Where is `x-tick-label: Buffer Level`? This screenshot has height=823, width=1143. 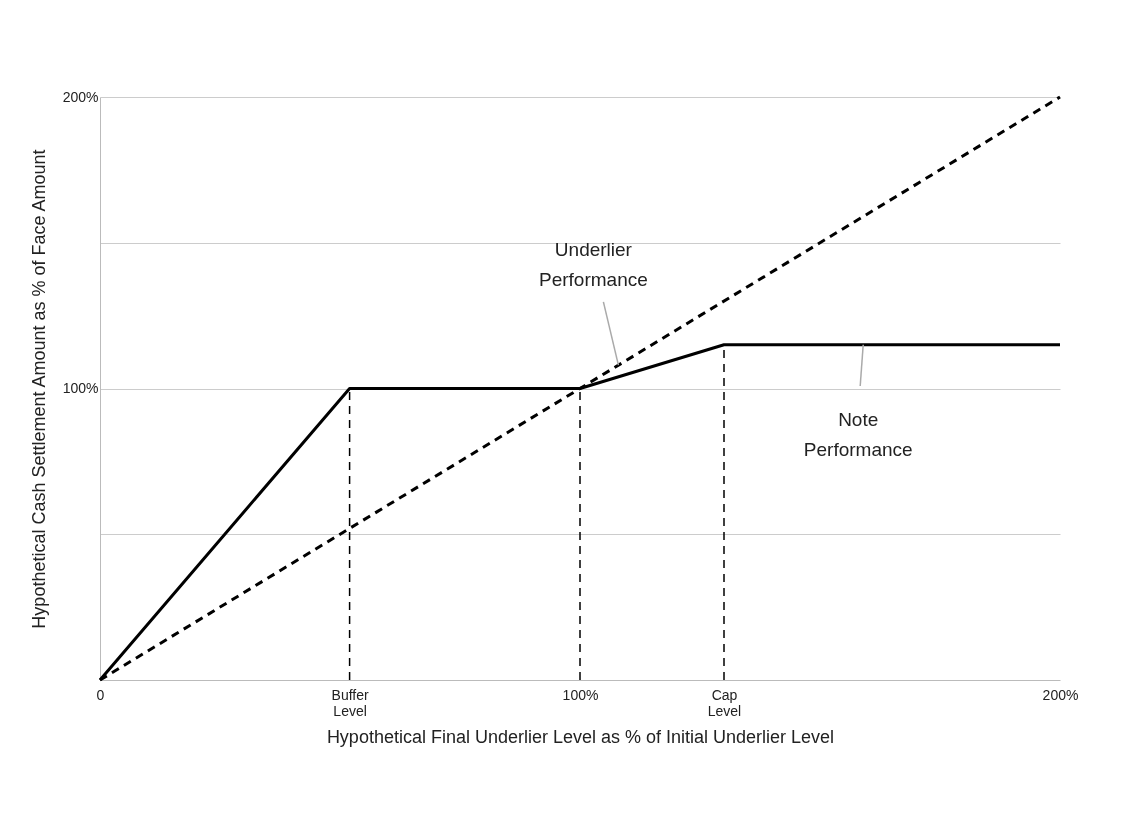
x-tick-label: Buffer Level is located at coordinates (350, 702).